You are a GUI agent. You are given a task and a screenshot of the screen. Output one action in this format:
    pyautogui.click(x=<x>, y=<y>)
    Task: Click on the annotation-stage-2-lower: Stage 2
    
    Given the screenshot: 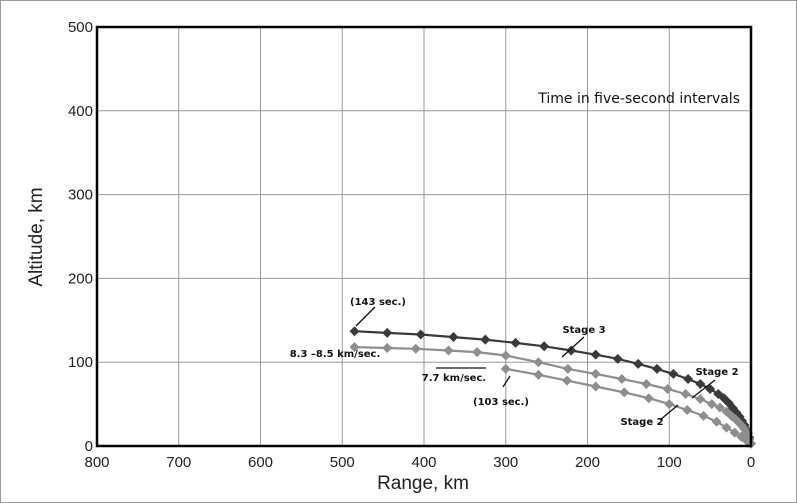 What is the action you would take?
    pyautogui.click(x=641, y=422)
    